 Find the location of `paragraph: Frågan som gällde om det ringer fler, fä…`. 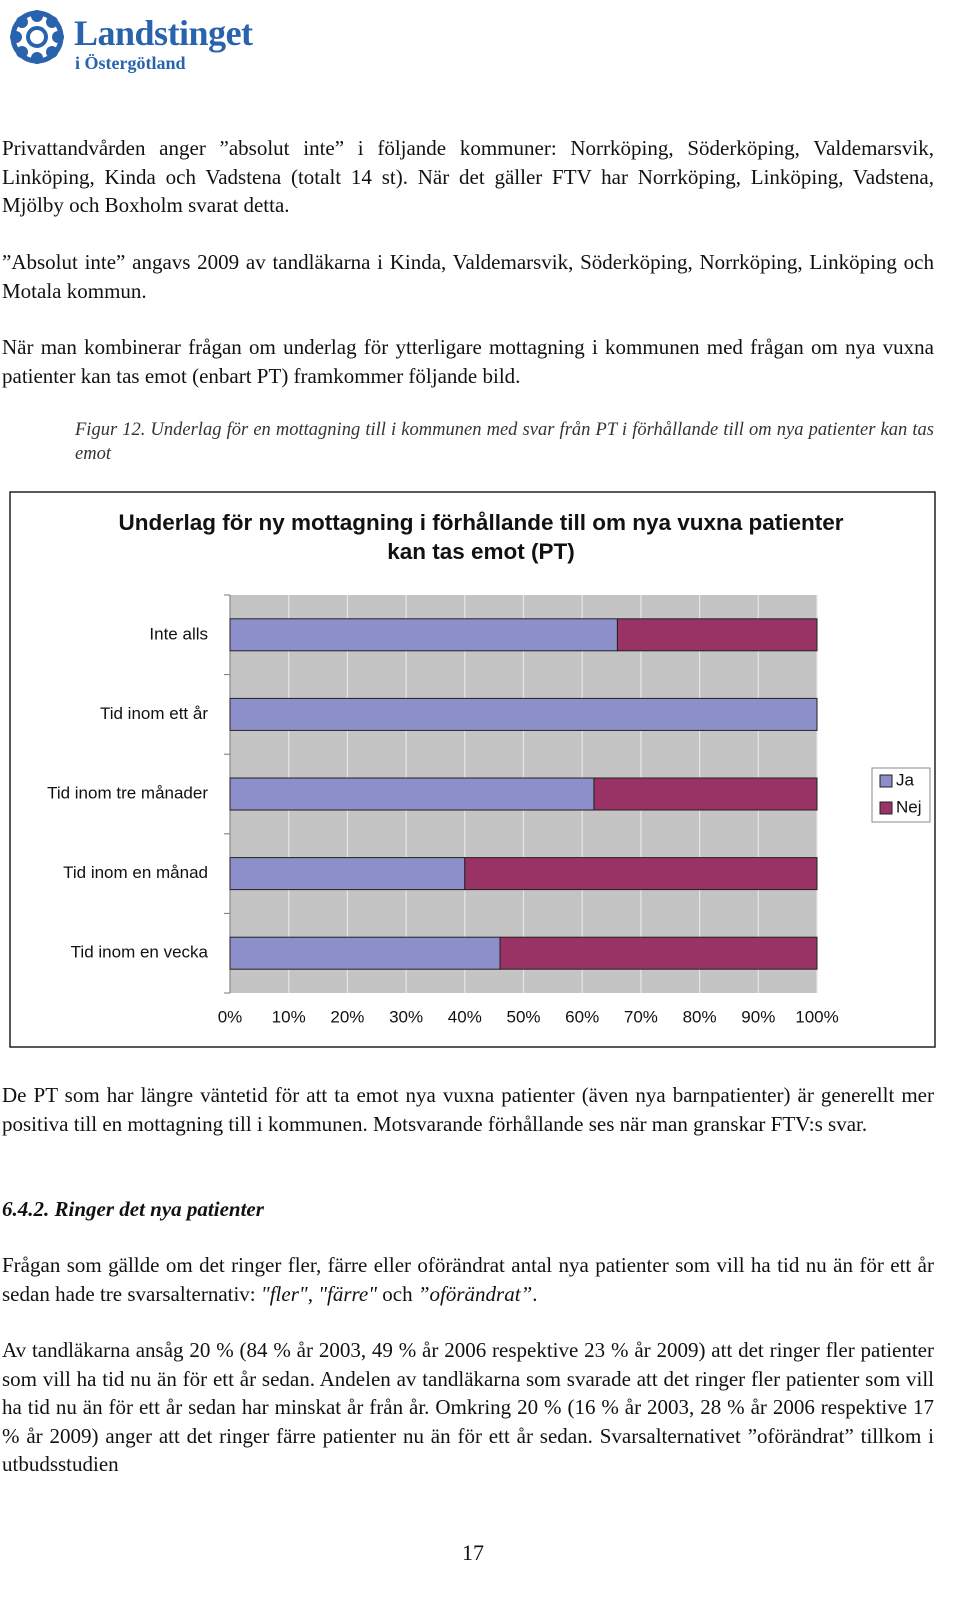

paragraph: Frågan som gällde om det ringer fler, fä… is located at coordinates (468, 1279).